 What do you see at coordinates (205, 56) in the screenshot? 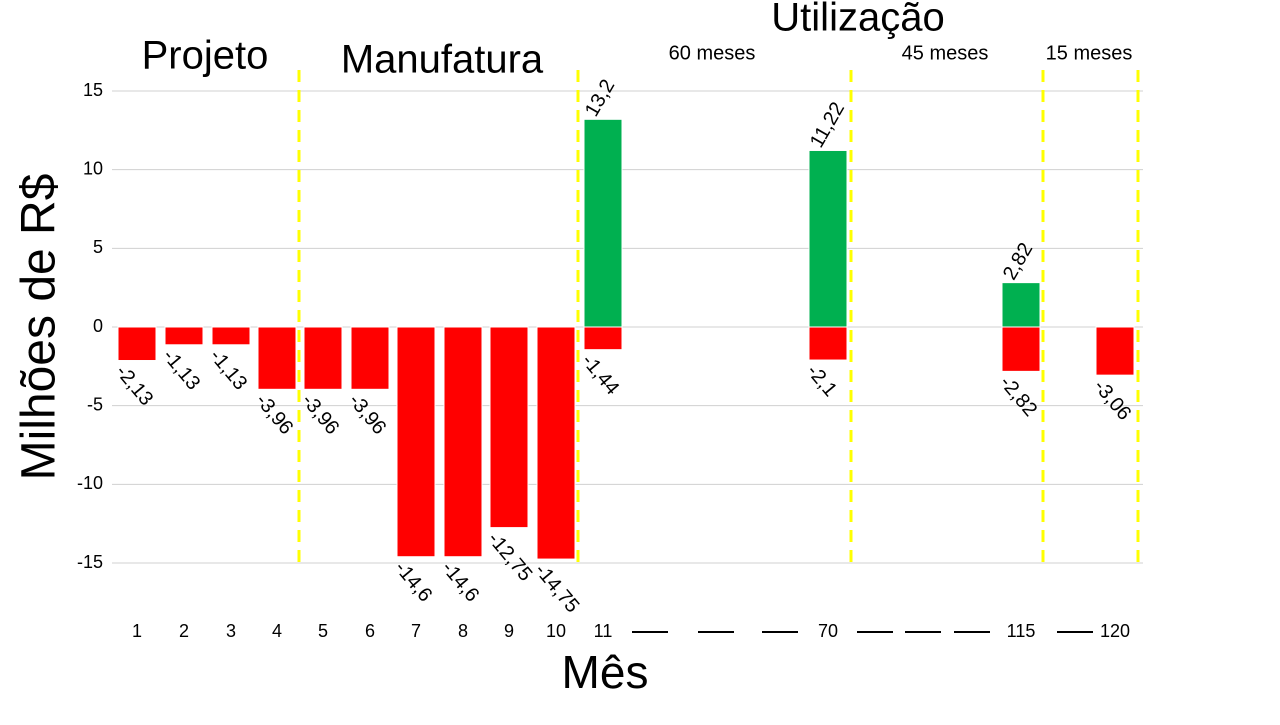
I see `phase-label: Projeto` at bounding box center [205, 56].